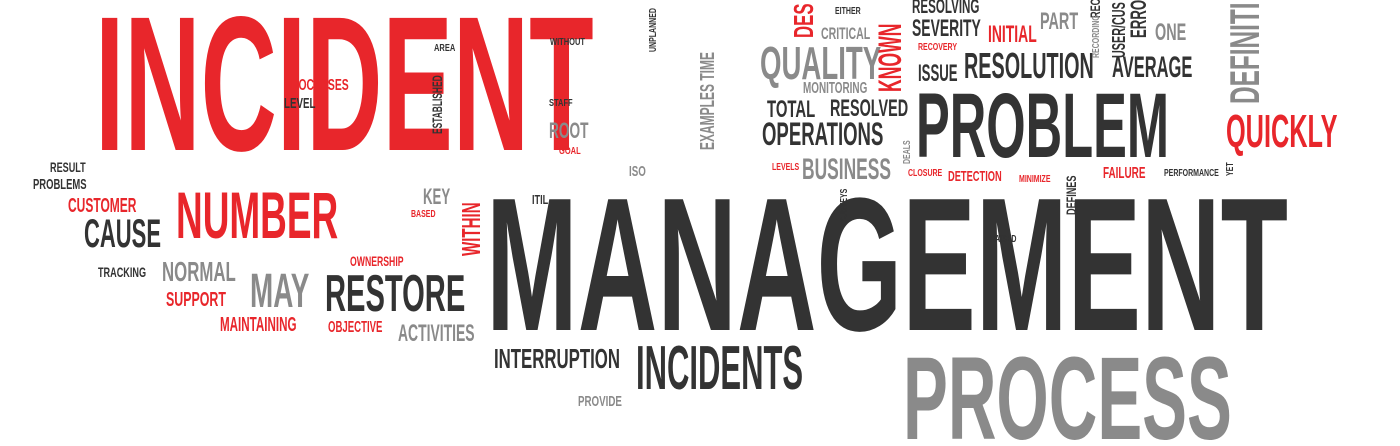  Describe the element at coordinates (258, 325) in the screenshot. I see `word-maintaining: MAINTAINING` at that location.